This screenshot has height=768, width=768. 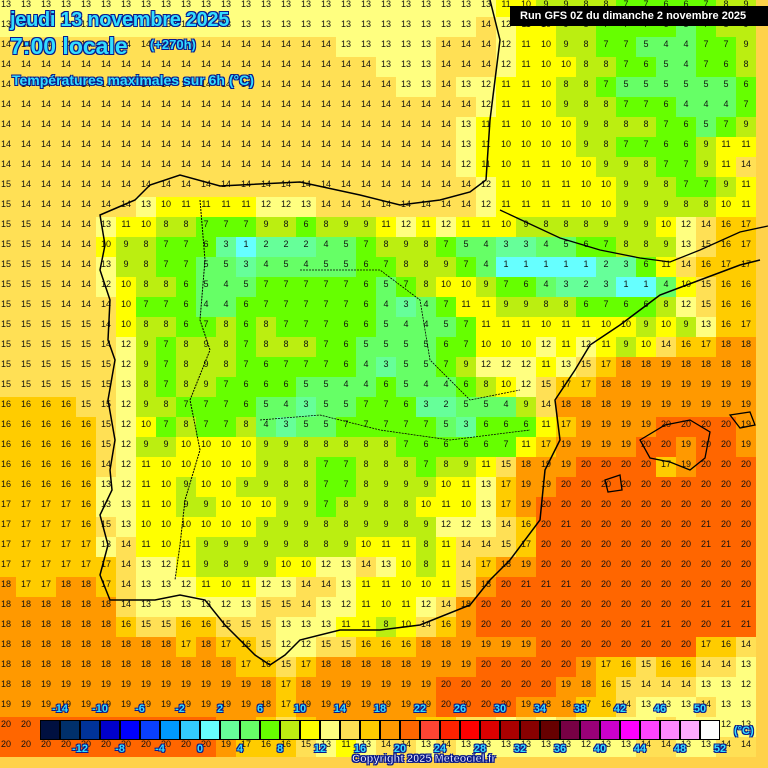 What do you see at coordinates (246, 244) in the screenshot?
I see `grid-value: 1` at bounding box center [246, 244].